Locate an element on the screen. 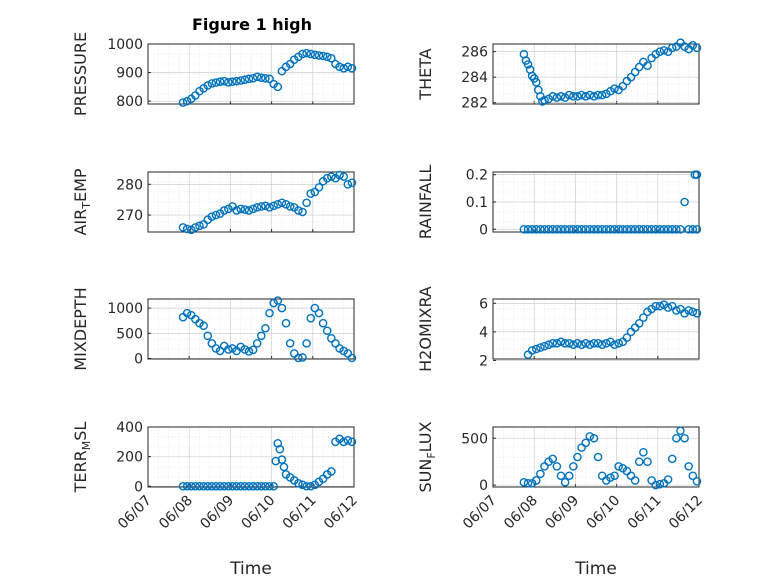 This screenshot has height=583, width=778. x-tick-label: 06/07 is located at coordinates (135, 513).